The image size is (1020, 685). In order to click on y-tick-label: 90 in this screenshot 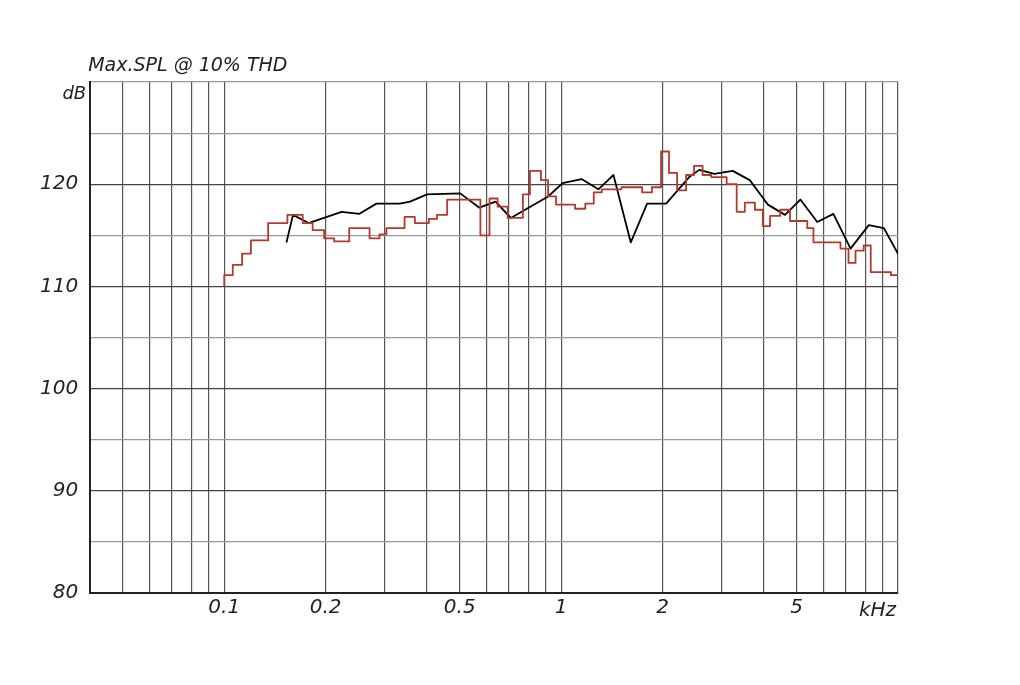, I will do `click(65, 489)`.